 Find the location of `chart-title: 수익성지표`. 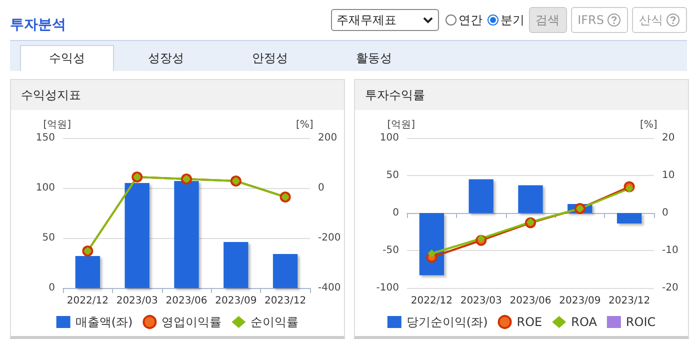

chart-title: 수익성지표 is located at coordinates (177, 95).